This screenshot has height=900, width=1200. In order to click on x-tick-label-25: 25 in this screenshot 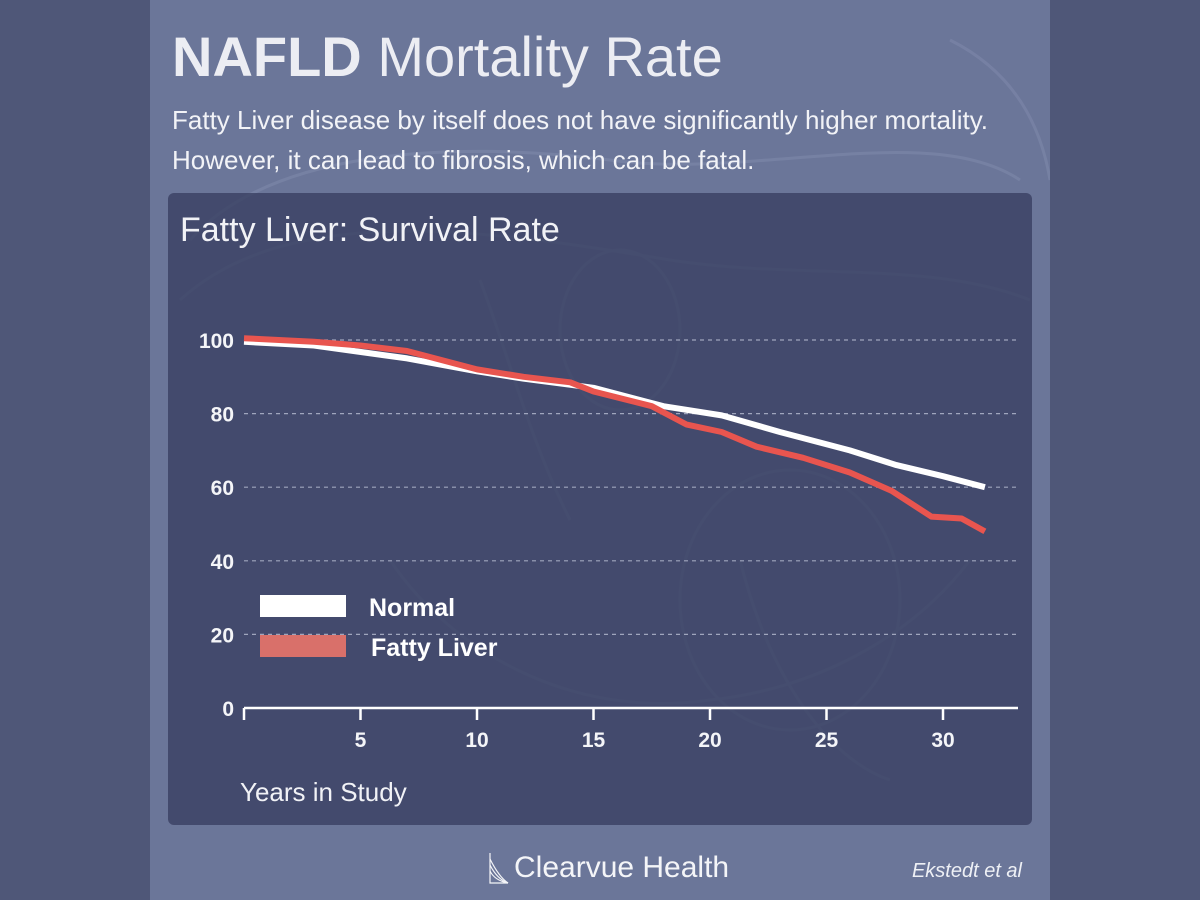, I will do `click(827, 740)`.